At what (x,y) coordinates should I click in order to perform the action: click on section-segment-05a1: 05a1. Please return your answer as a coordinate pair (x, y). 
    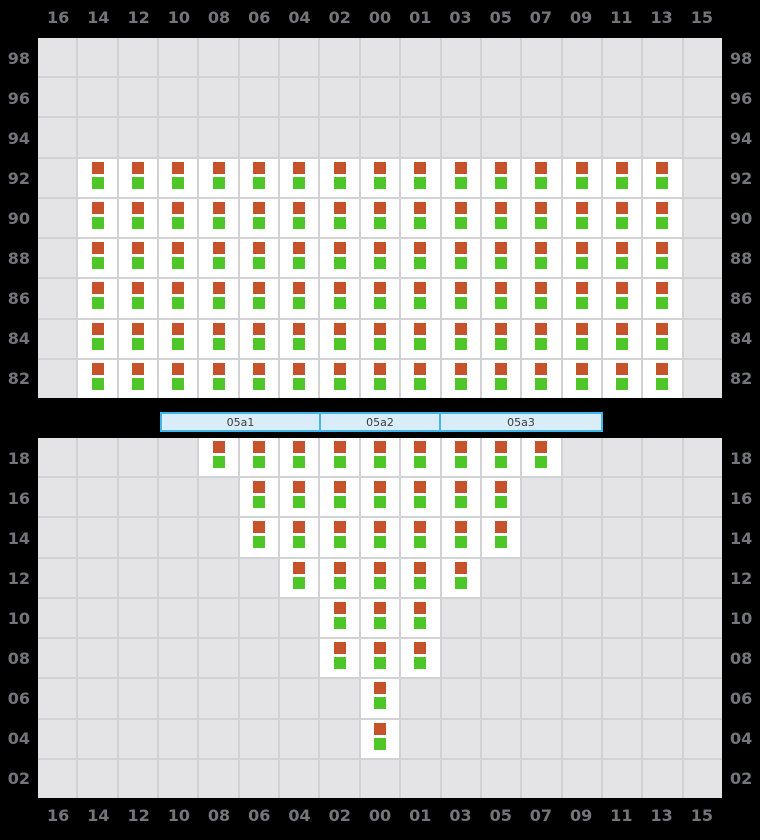
    Looking at the image, I should click on (240, 422).